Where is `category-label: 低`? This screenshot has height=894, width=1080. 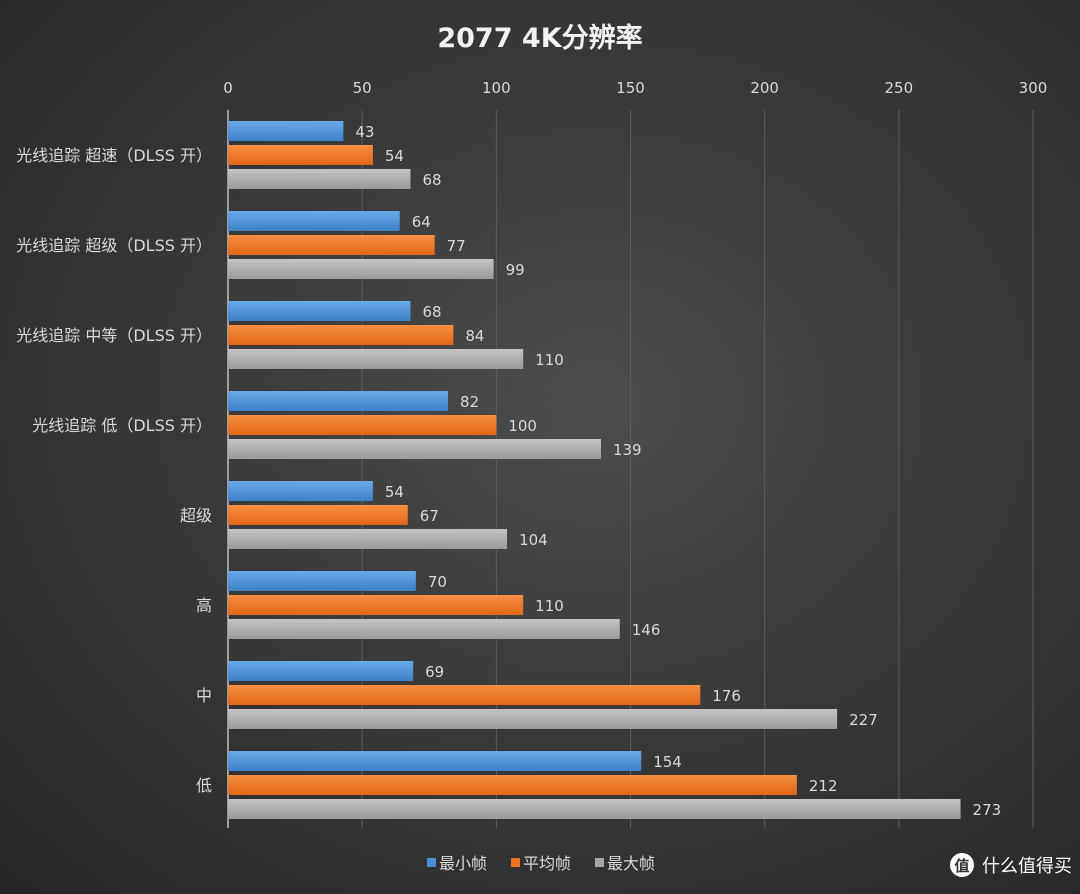 category-label: 低 is located at coordinates (204, 785).